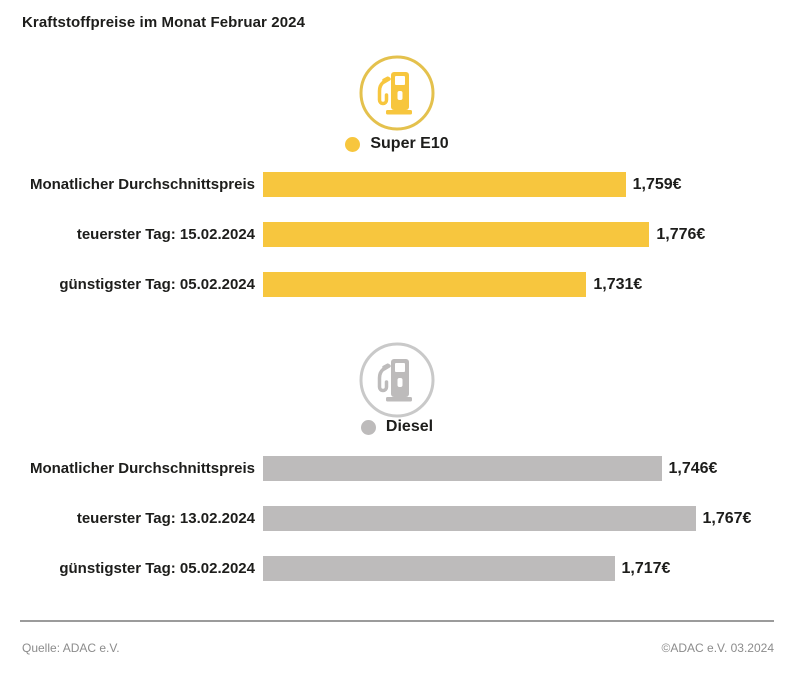  What do you see at coordinates (479, 518) in the screenshot?
I see `bar-diesel-max` at bounding box center [479, 518].